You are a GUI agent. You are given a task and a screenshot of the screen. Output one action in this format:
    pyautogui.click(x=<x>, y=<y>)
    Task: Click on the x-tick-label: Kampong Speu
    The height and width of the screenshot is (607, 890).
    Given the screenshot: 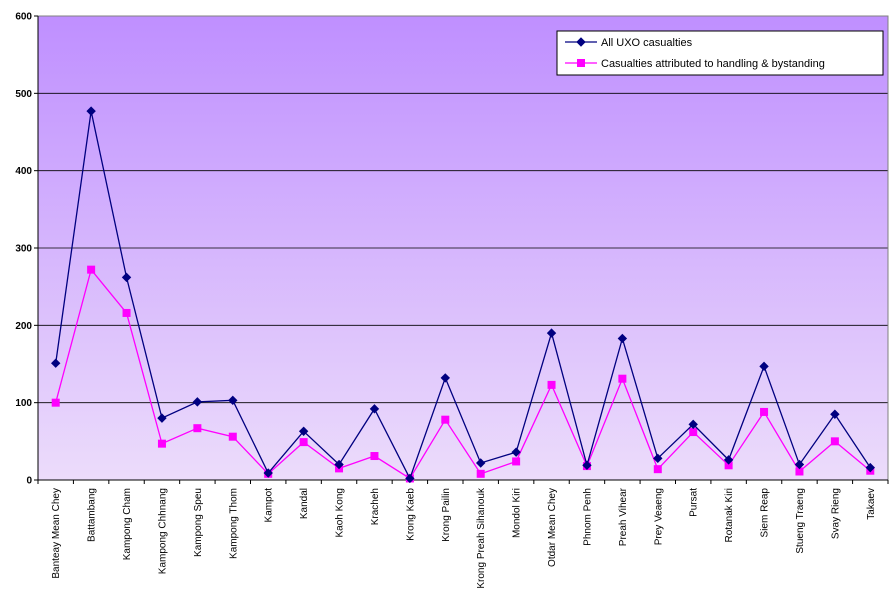 What is the action you would take?
    pyautogui.click(x=198, y=522)
    